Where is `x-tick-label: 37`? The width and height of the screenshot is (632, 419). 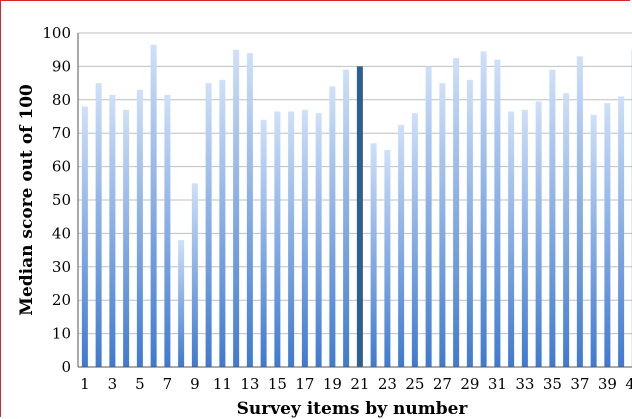 x-tick-label: 37 is located at coordinates (579, 384).